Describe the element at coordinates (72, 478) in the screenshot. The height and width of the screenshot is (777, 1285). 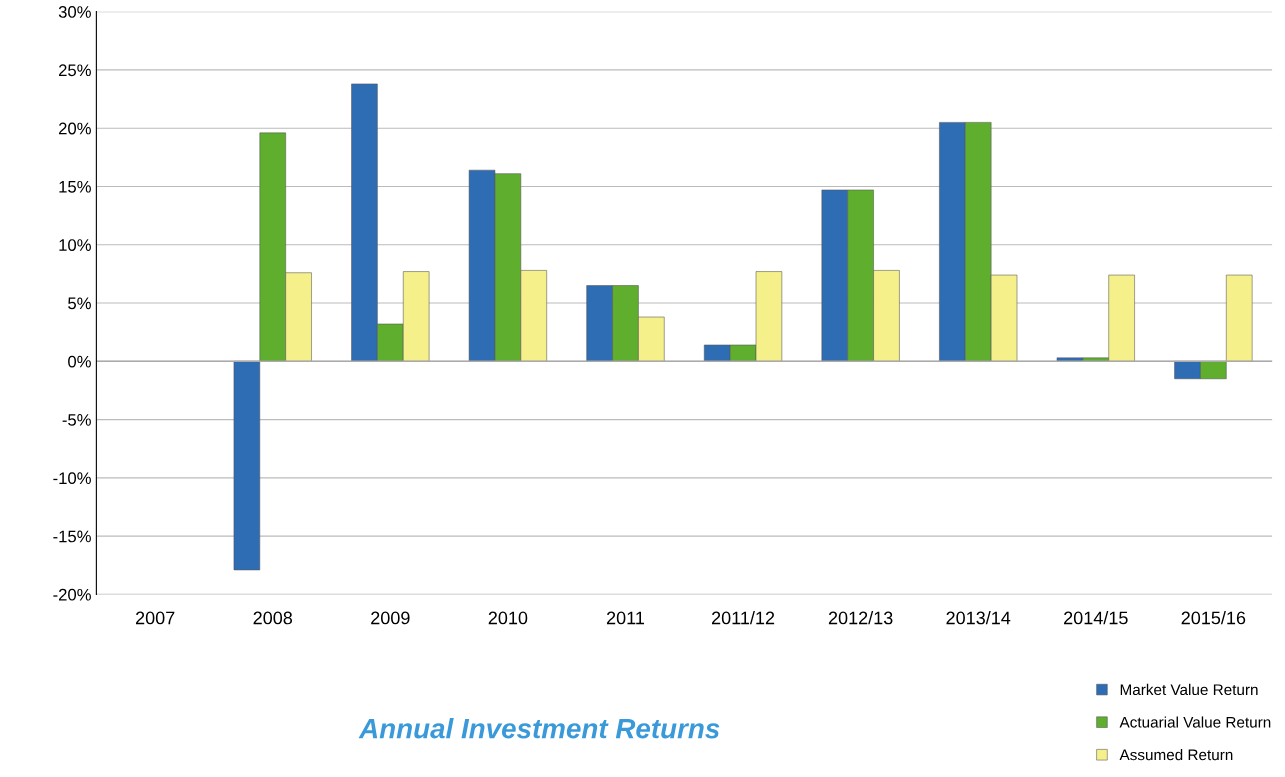
I see `y-tick-label: -10%` at that location.